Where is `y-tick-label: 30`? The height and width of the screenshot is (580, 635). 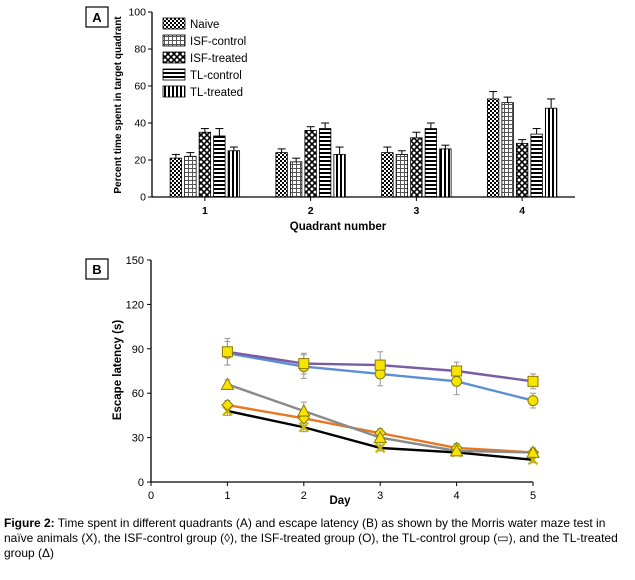
y-tick-label: 30 is located at coordinates (138, 439).